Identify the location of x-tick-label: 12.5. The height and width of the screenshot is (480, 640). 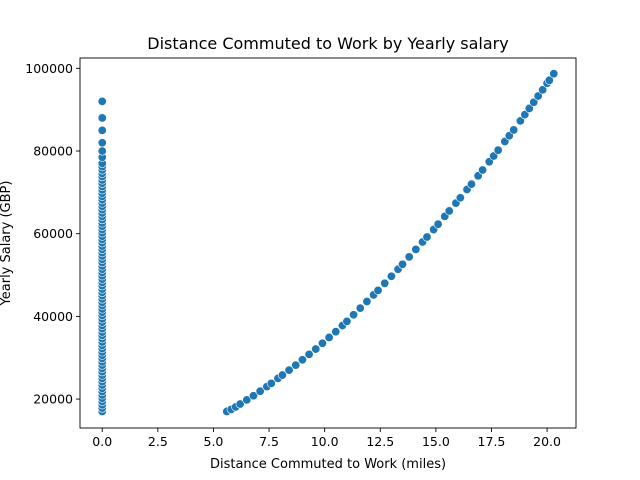
(380, 441).